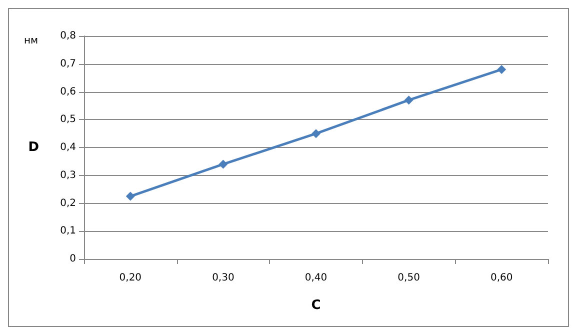 The height and width of the screenshot is (335, 577). I want to click on x-tick-label: 0,60, so click(501, 278).